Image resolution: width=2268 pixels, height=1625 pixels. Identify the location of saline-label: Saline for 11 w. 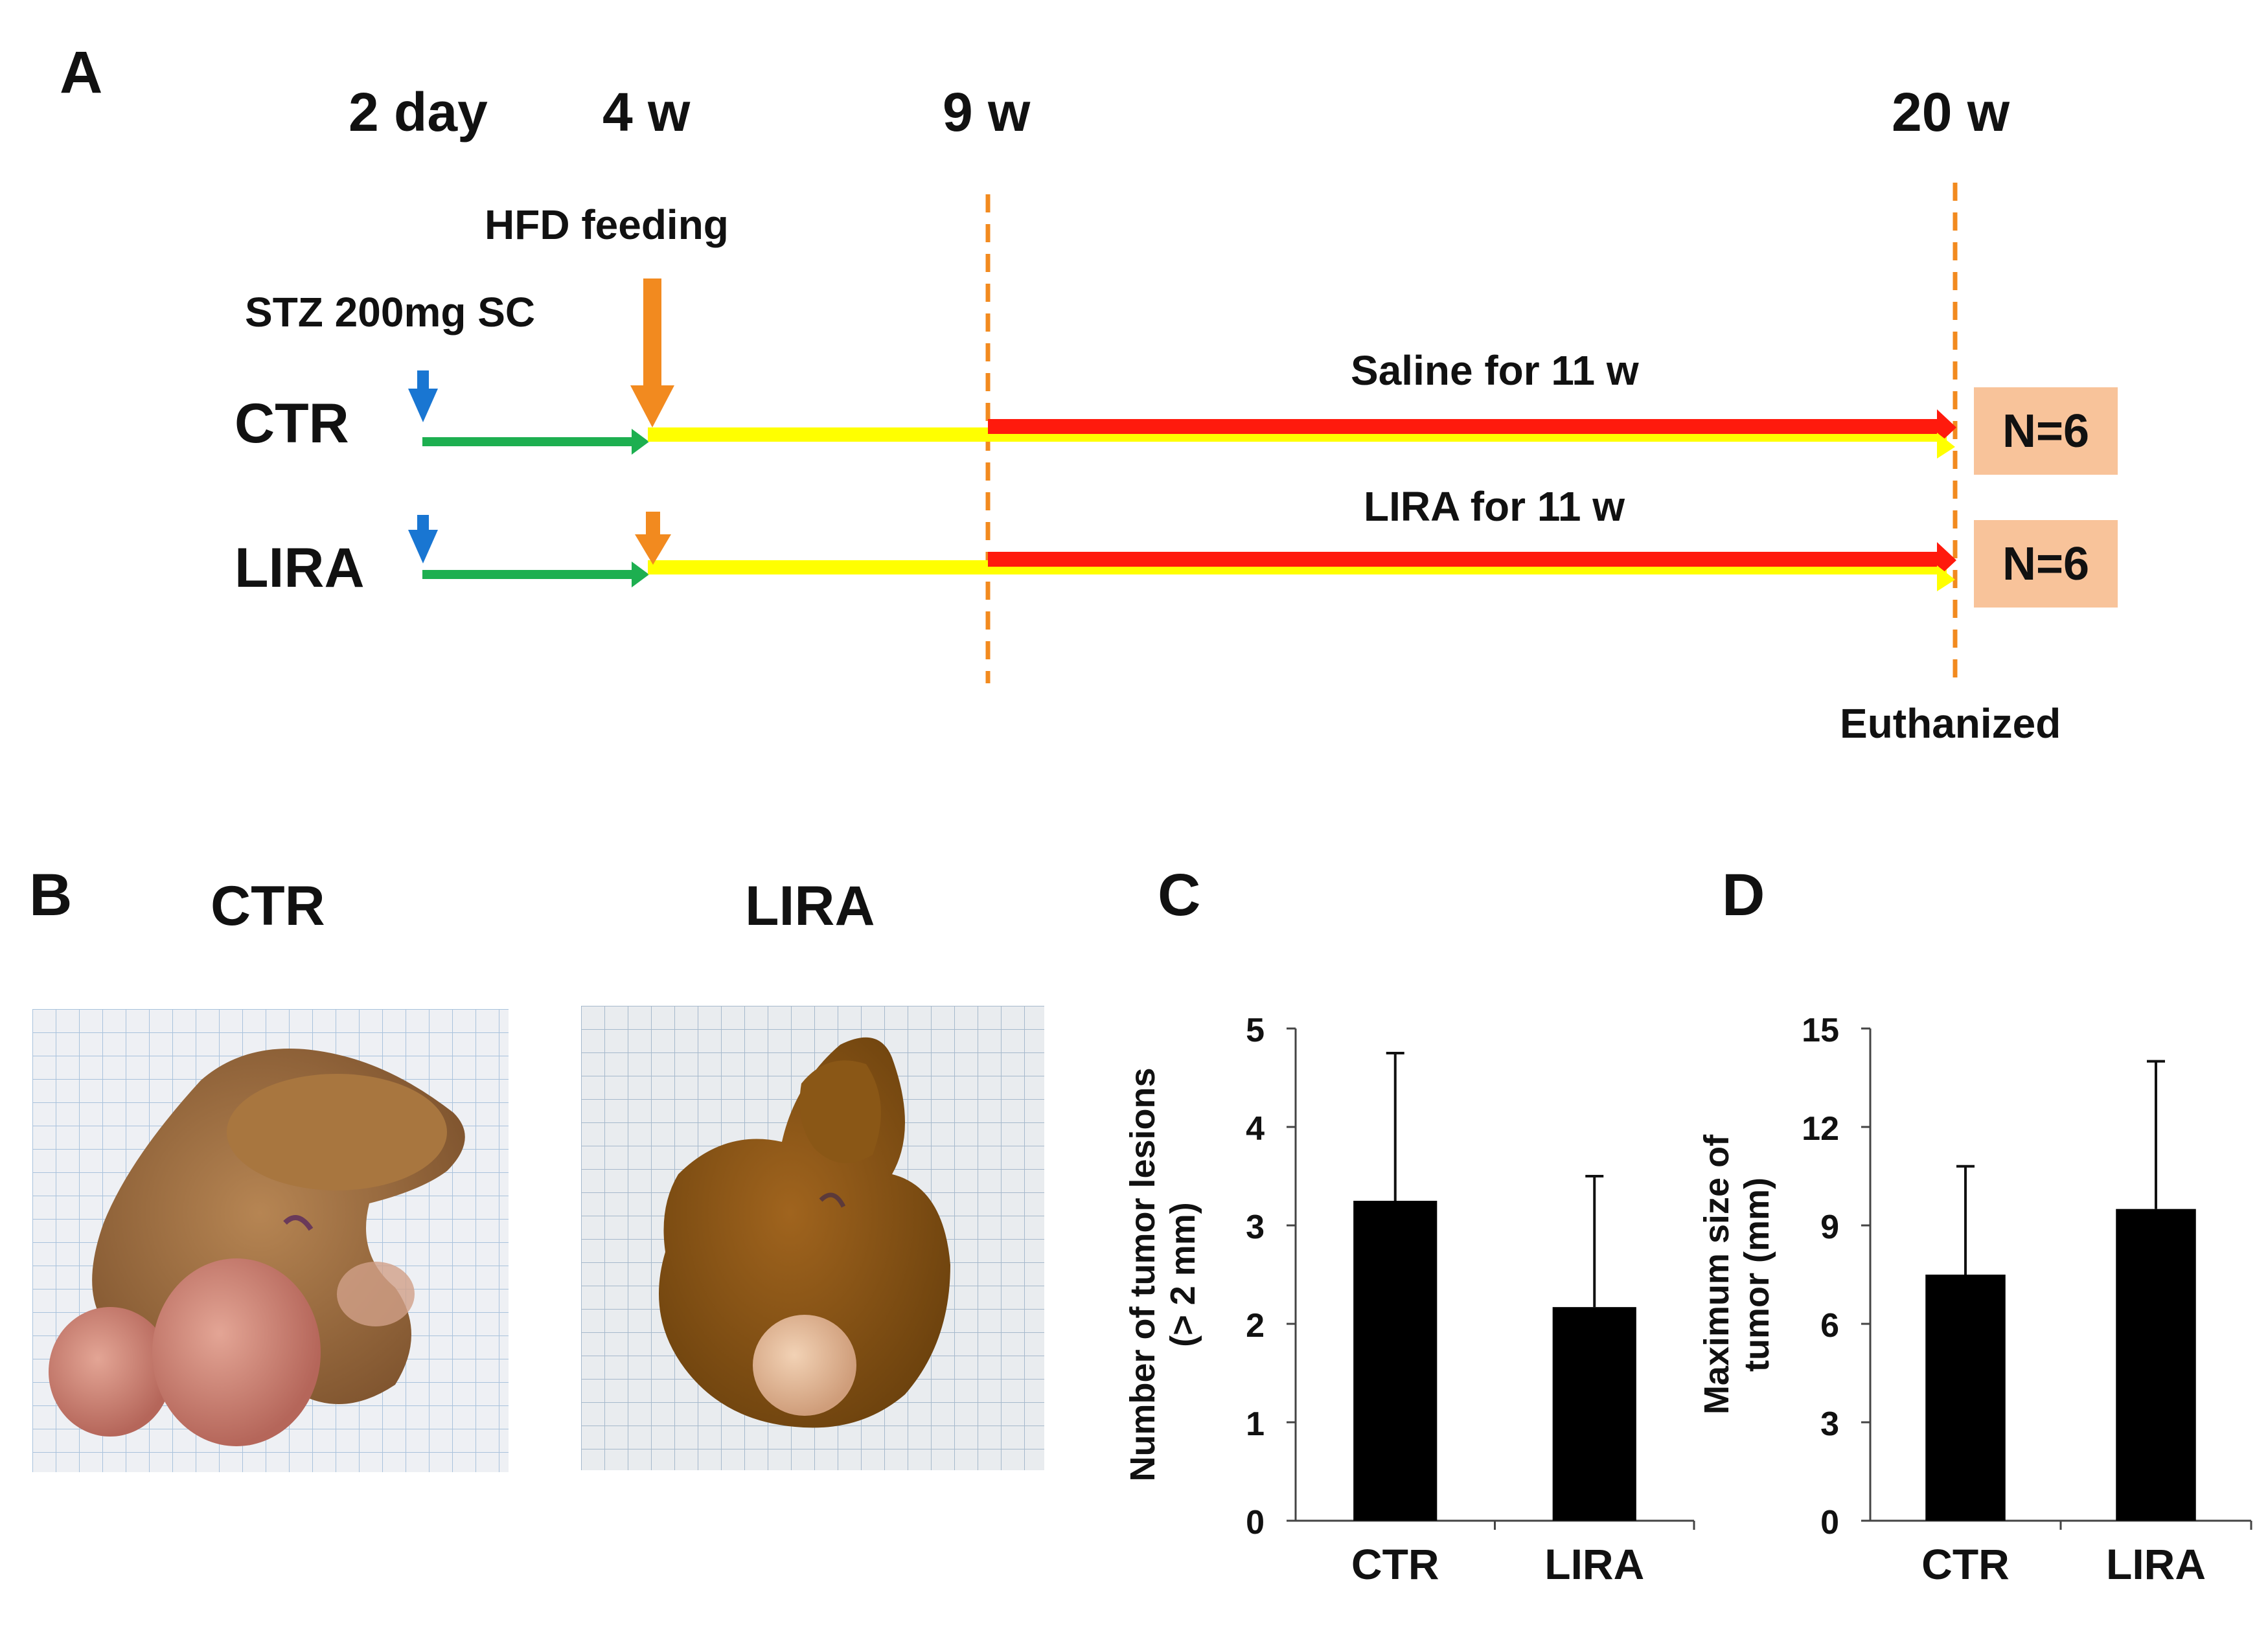
(1495, 370).